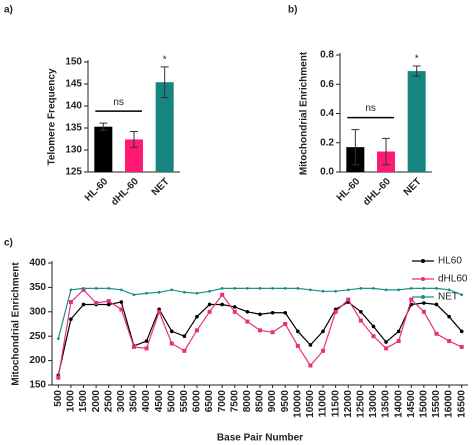  What do you see at coordinates (448, 297) in the screenshot?
I see `legend-label: NET` at bounding box center [448, 297].